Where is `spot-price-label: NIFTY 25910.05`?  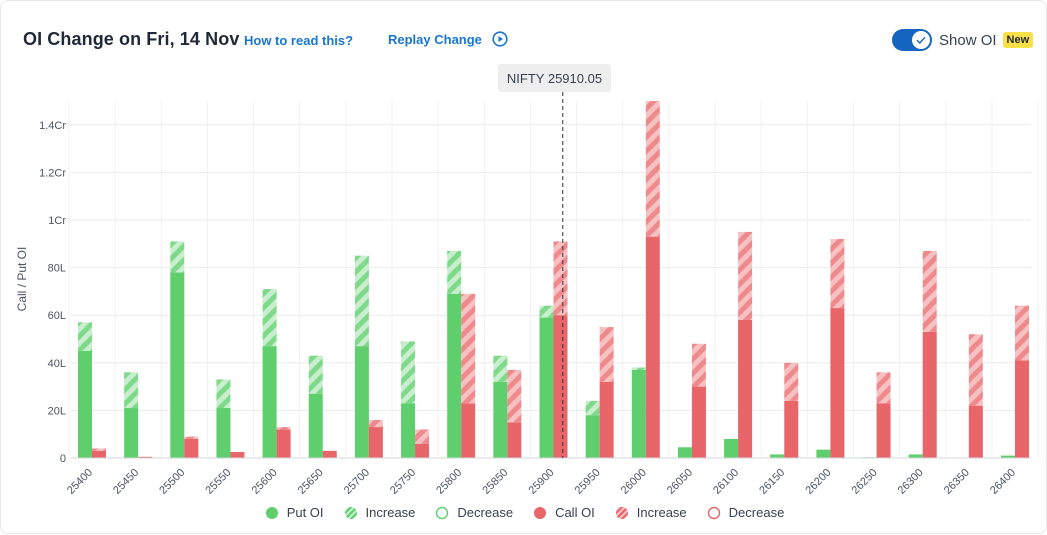 spot-price-label: NIFTY 25910.05 is located at coordinates (554, 78).